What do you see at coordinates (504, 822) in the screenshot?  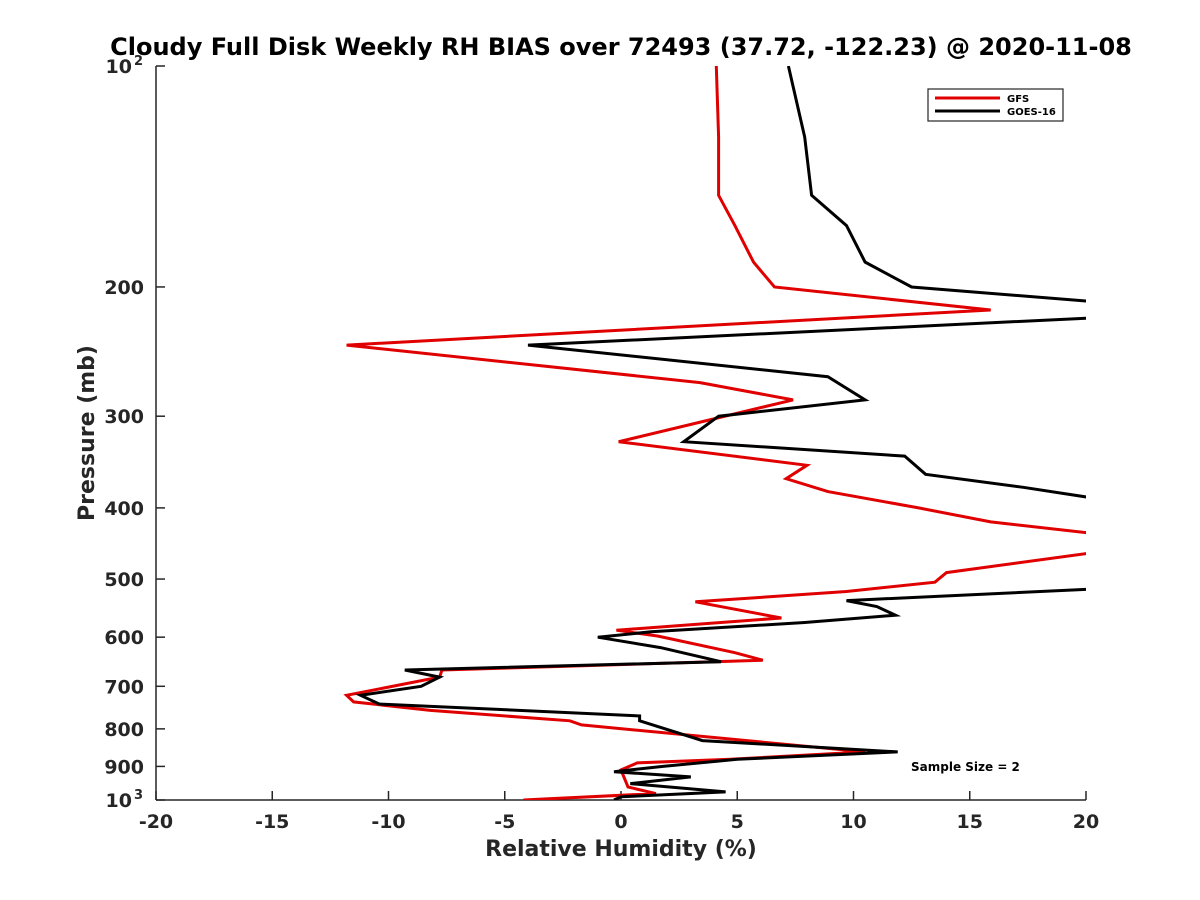 I see `x-tick-label: -5` at bounding box center [504, 822].